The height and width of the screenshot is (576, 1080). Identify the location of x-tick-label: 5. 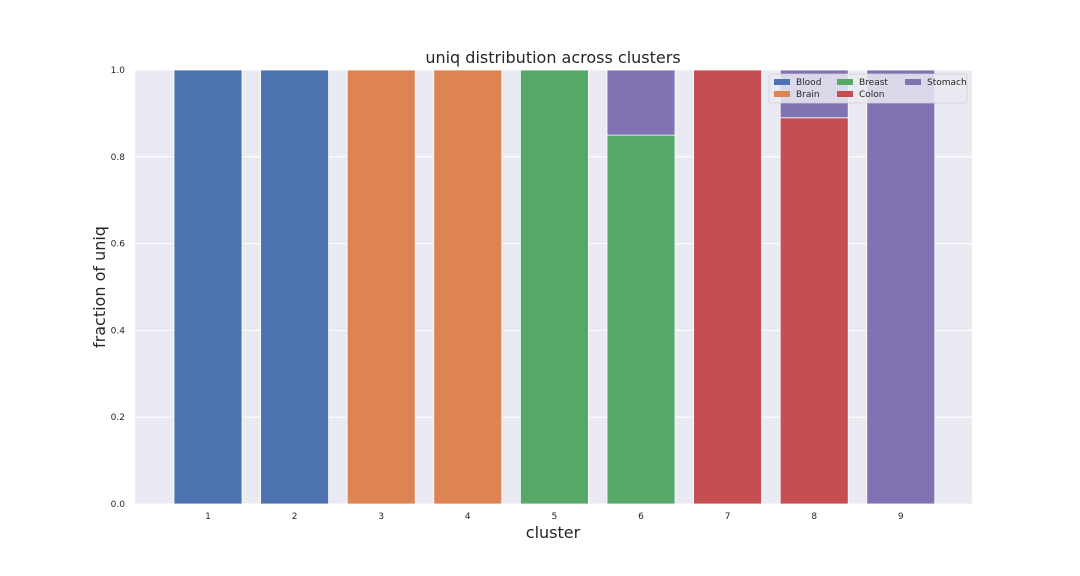
(555, 517).